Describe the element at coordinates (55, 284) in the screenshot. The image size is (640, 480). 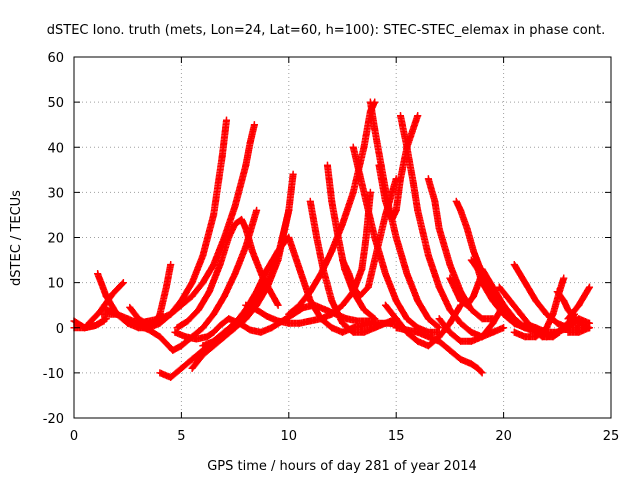
I see `y-tick-label: 10` at that location.